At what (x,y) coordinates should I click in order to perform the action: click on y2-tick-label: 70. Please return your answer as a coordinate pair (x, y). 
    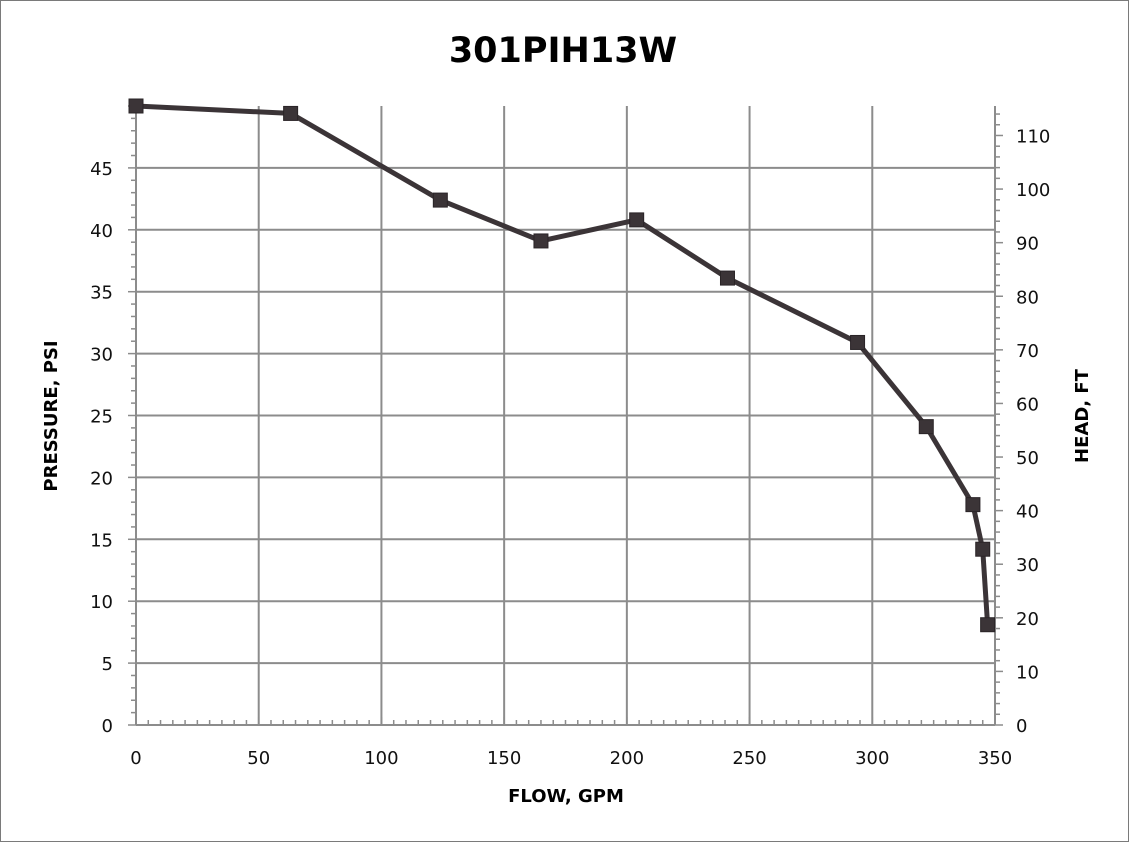
    Looking at the image, I should click on (1027, 351).